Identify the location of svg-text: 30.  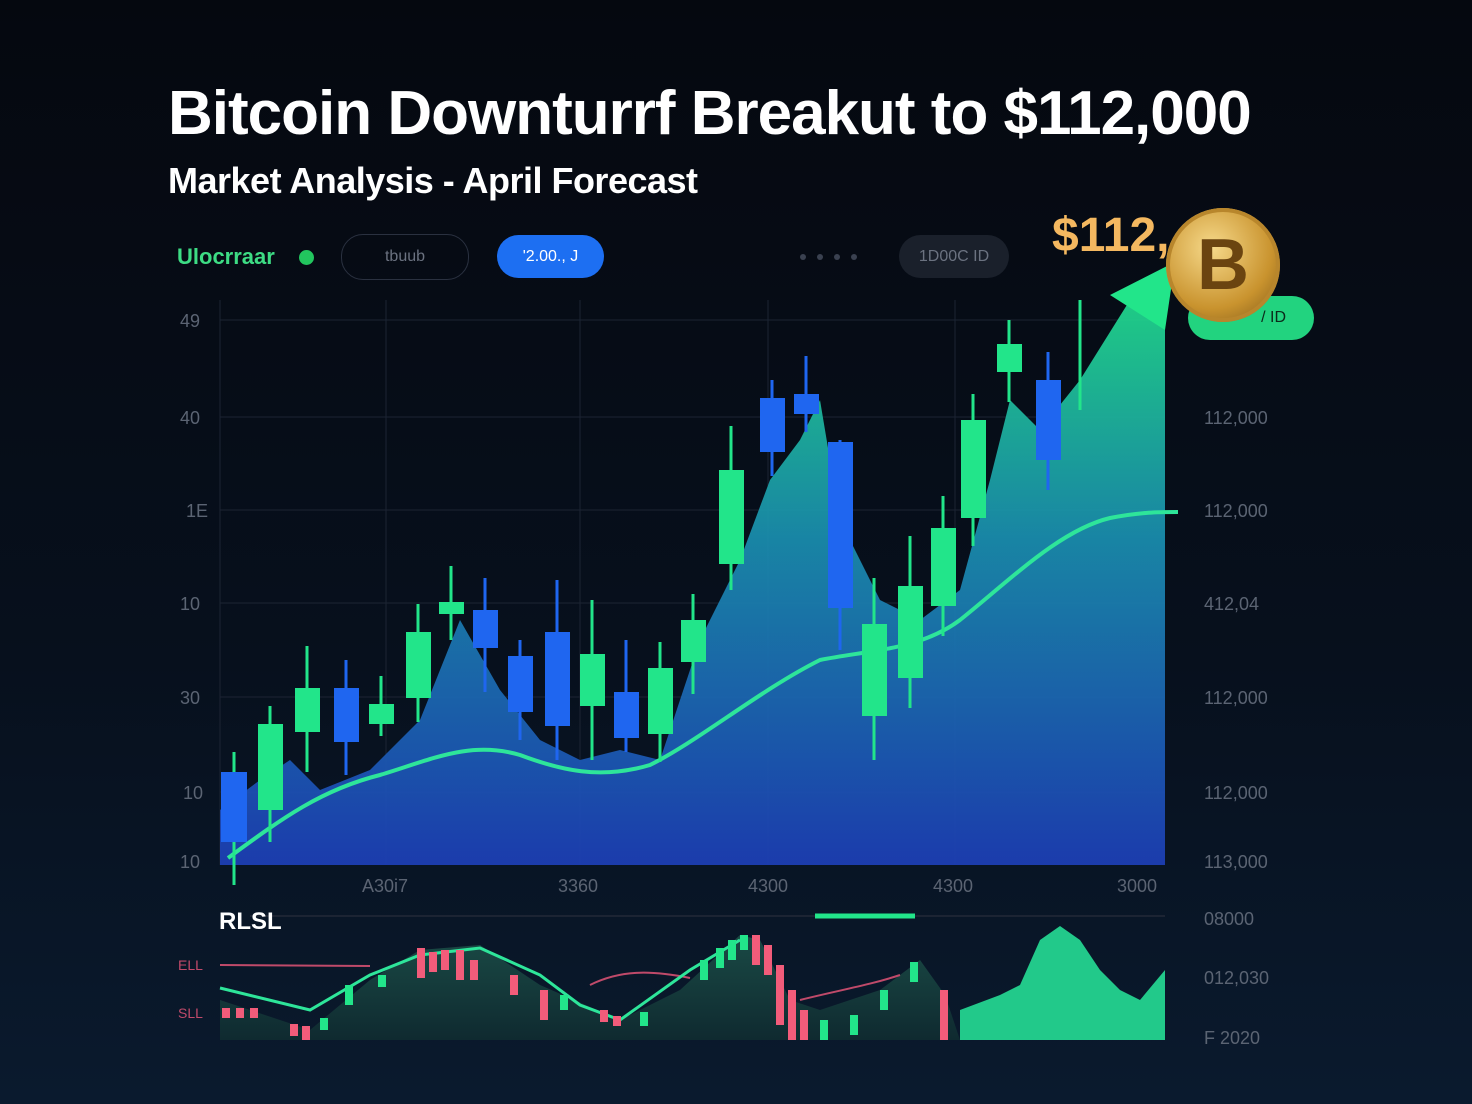
(190, 698).